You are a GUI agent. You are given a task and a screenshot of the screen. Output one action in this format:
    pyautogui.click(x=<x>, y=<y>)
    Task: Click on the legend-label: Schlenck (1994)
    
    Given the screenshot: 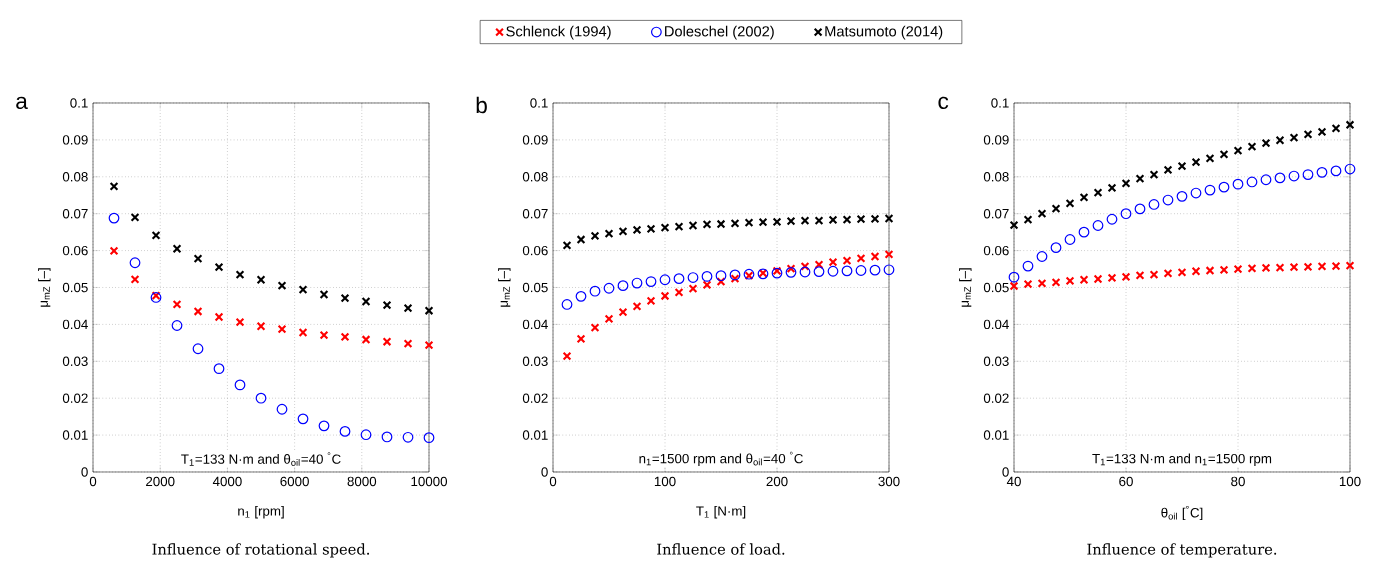 What is the action you would take?
    pyautogui.click(x=558, y=32)
    